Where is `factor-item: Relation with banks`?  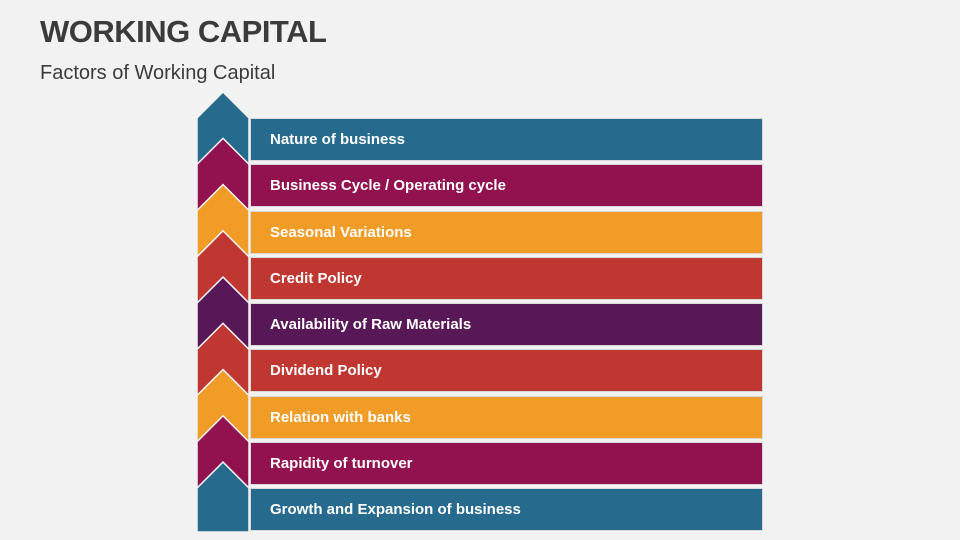 factor-item: Relation with banks is located at coordinates (506, 417).